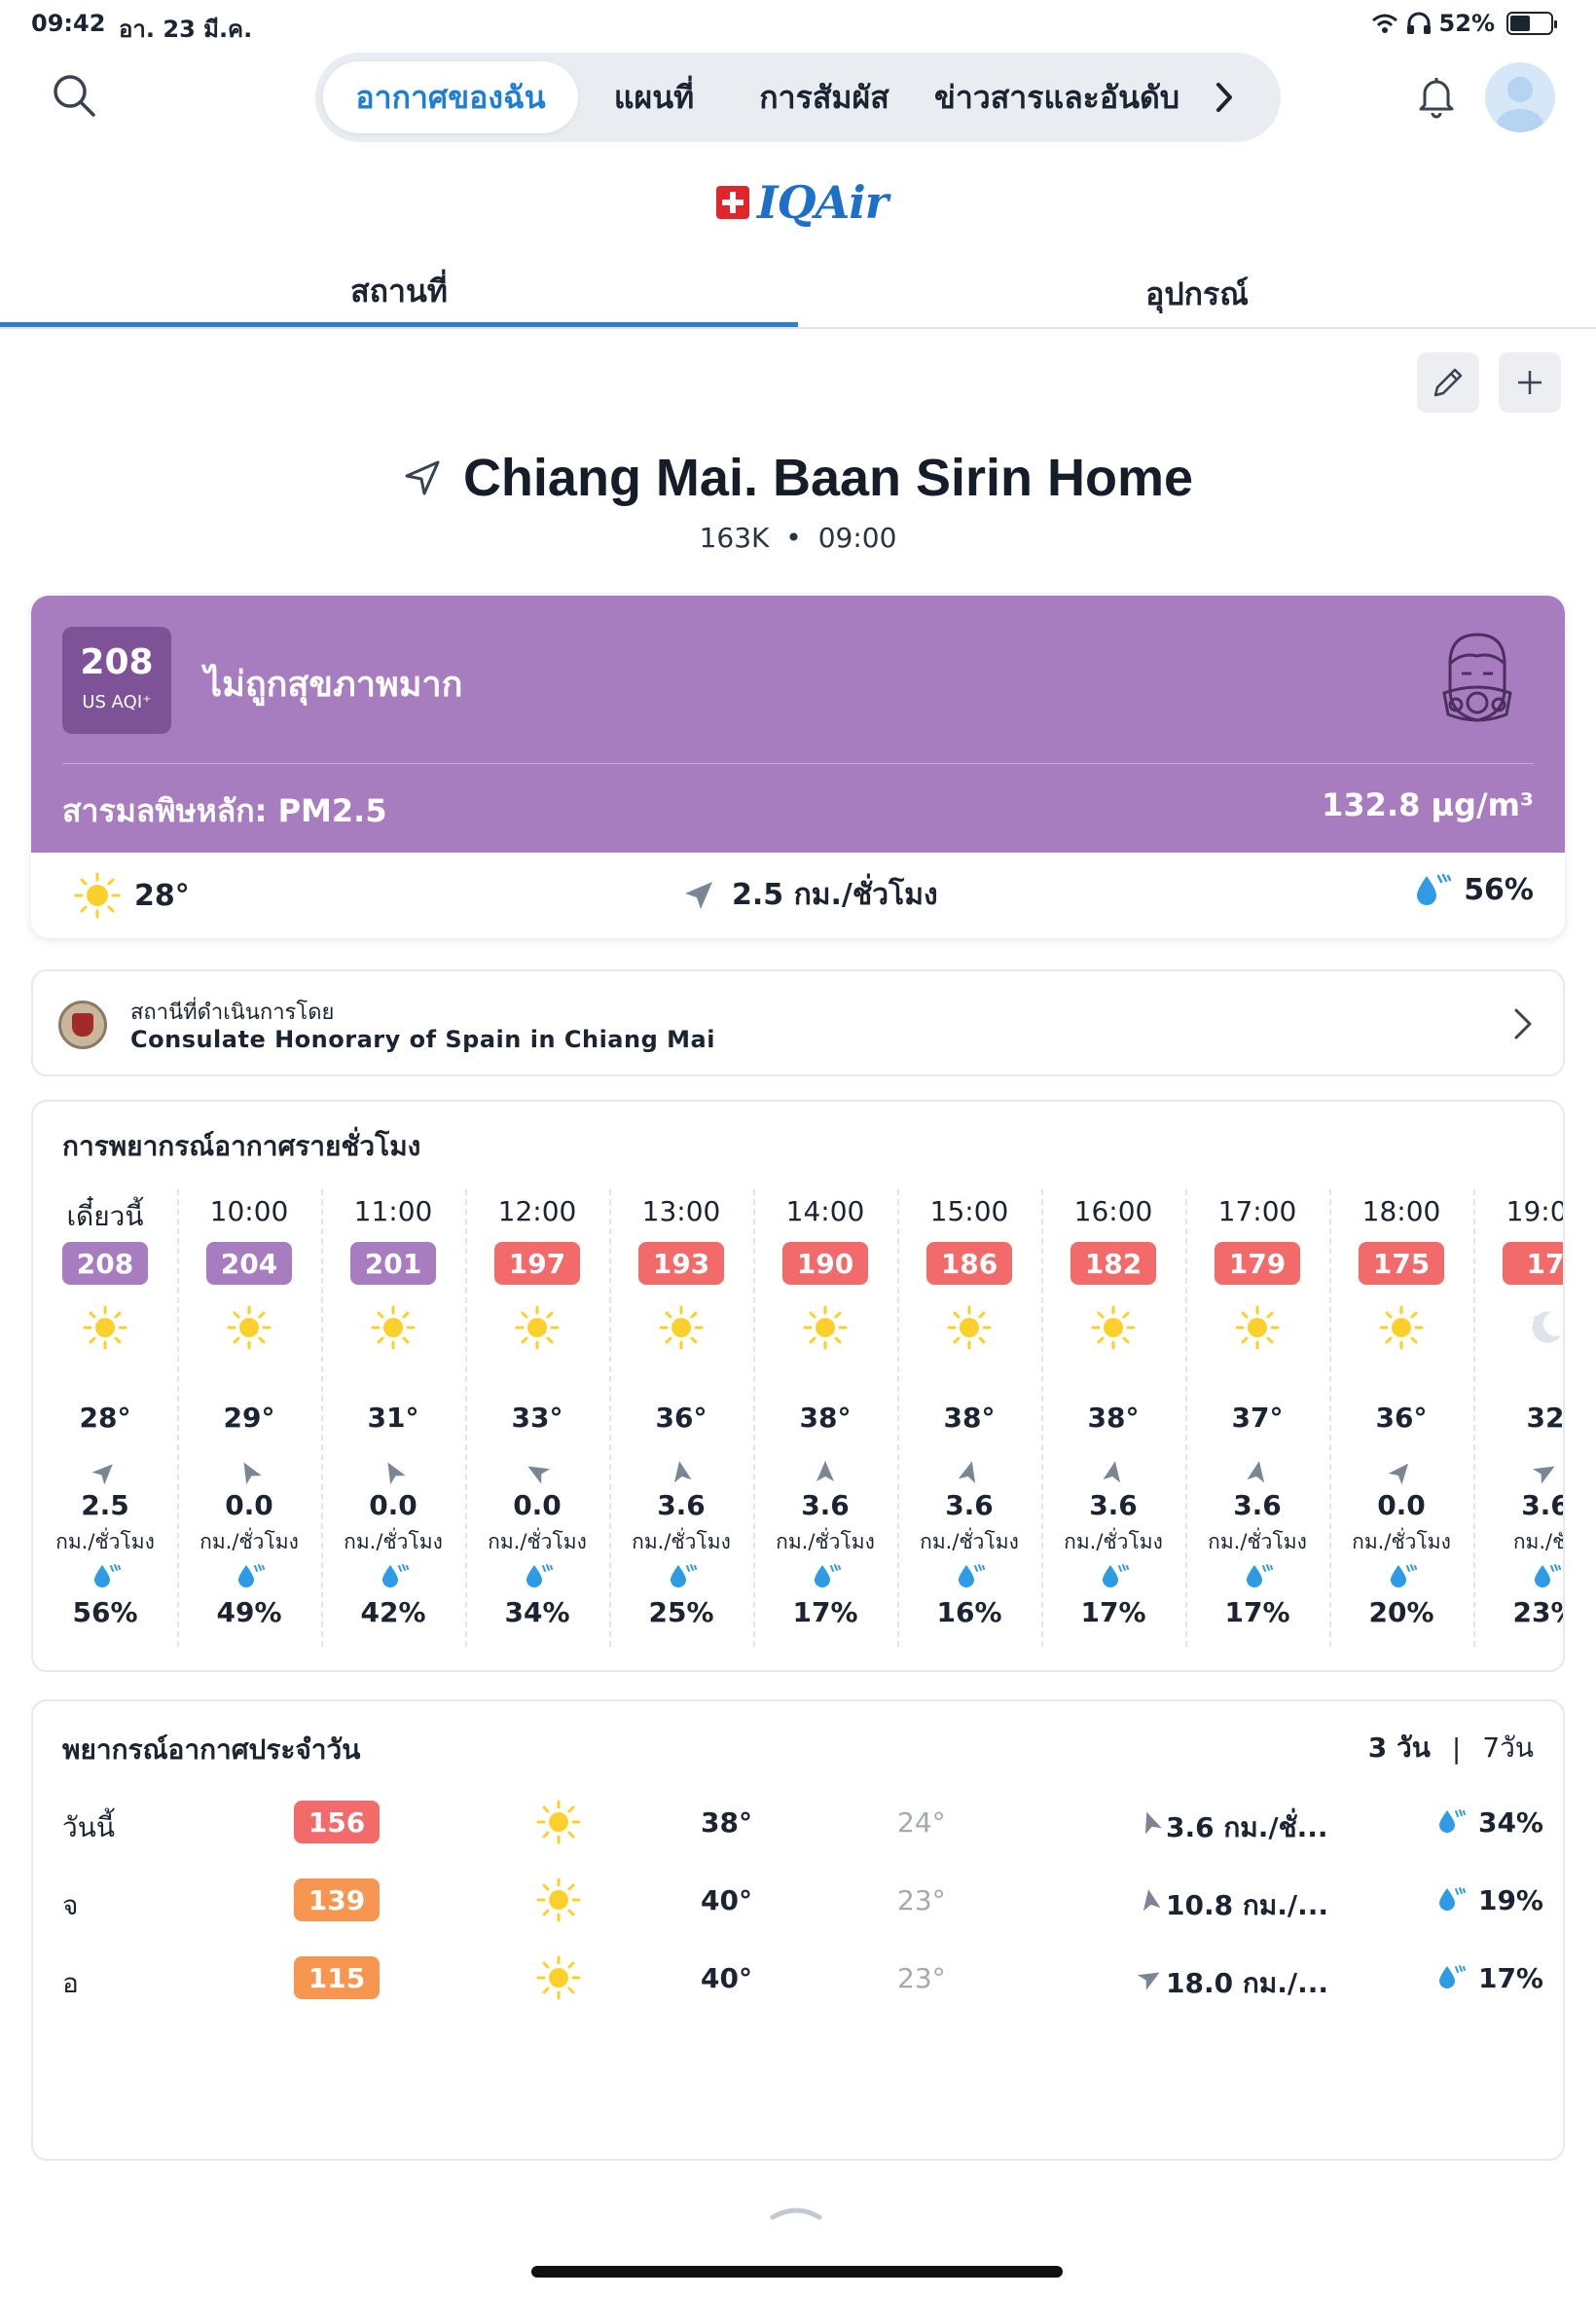 The height and width of the screenshot is (2297, 1596). Describe the element at coordinates (825, 1423) in the screenshot. I see `hourly-item: 14:00 190 38° 3.6 กม./ชั่วโมง 17%` at that location.